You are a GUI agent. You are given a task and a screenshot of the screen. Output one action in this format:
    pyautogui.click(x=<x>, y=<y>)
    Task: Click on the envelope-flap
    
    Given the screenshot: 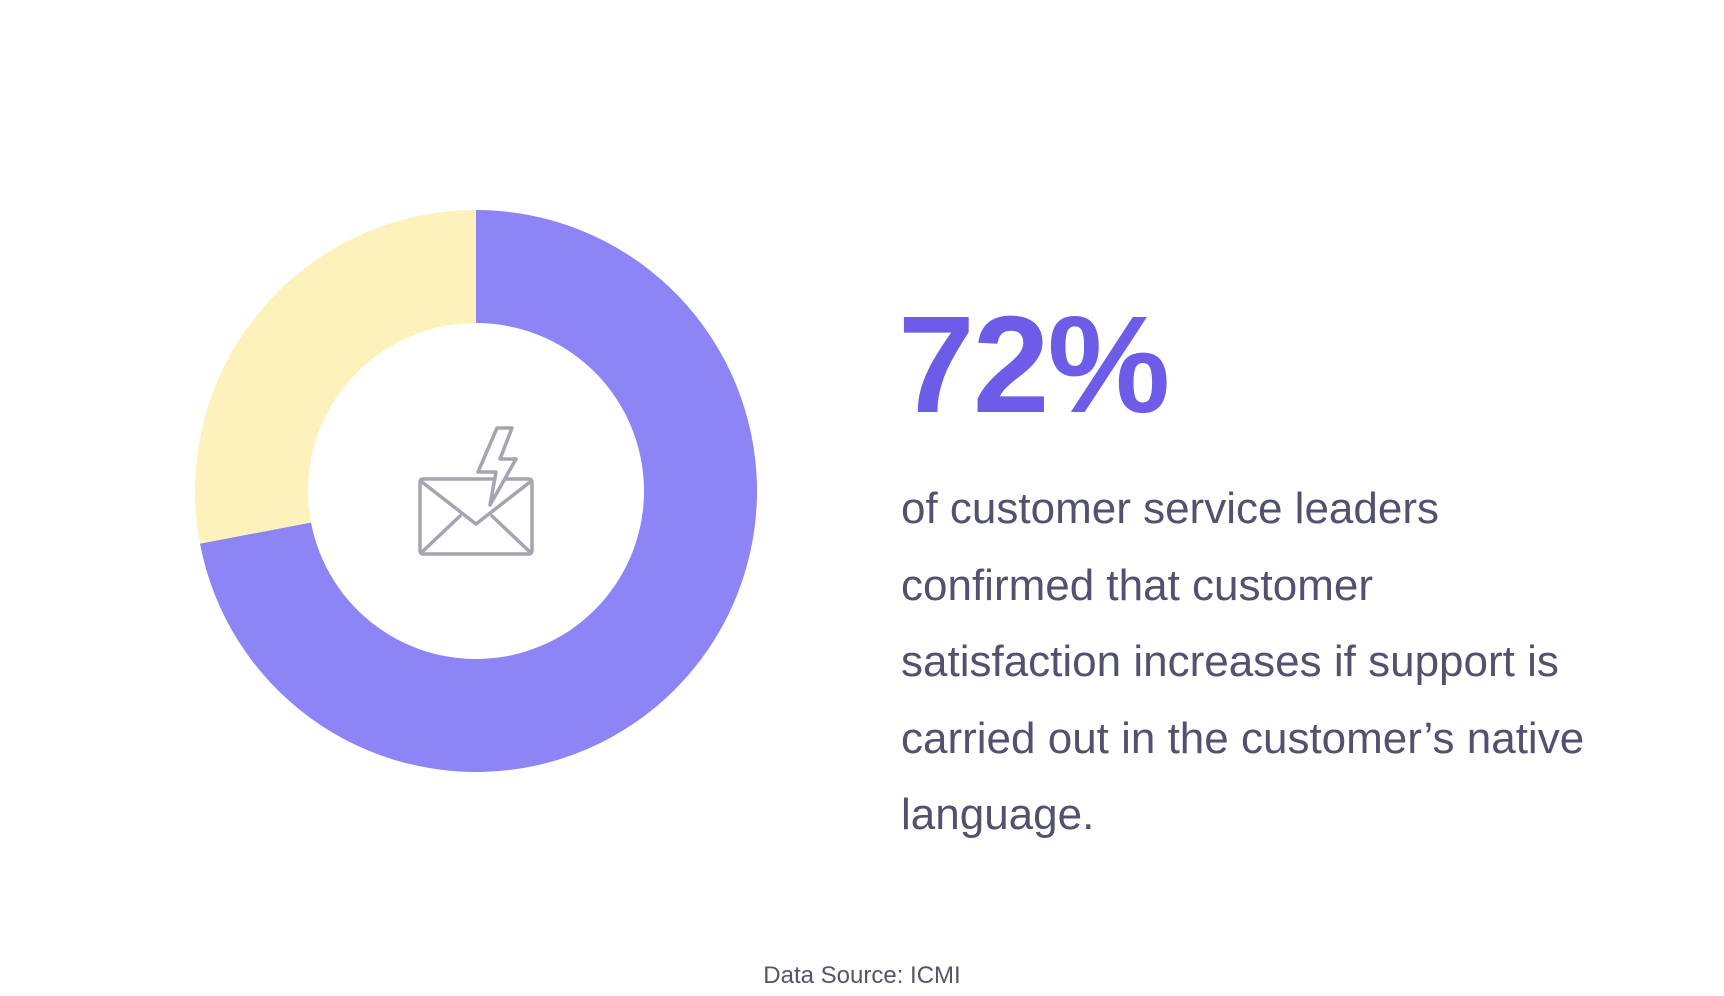 What is the action you would take?
    pyautogui.click(x=476, y=503)
    